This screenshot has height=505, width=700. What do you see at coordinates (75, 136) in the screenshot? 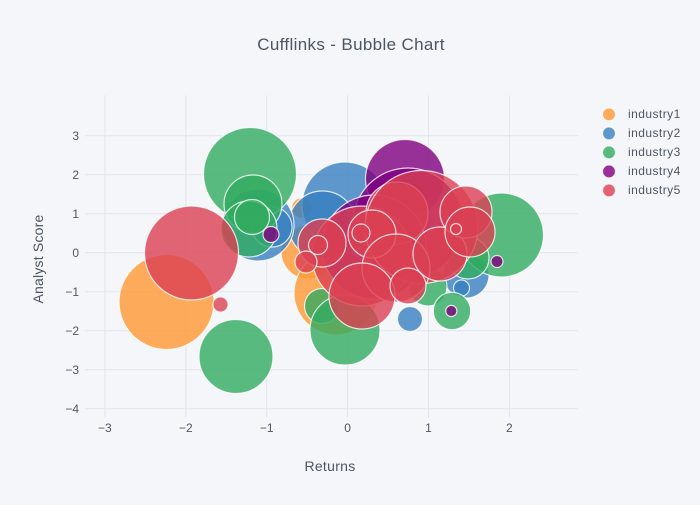
I see `svg-text: 3` at bounding box center [75, 136].